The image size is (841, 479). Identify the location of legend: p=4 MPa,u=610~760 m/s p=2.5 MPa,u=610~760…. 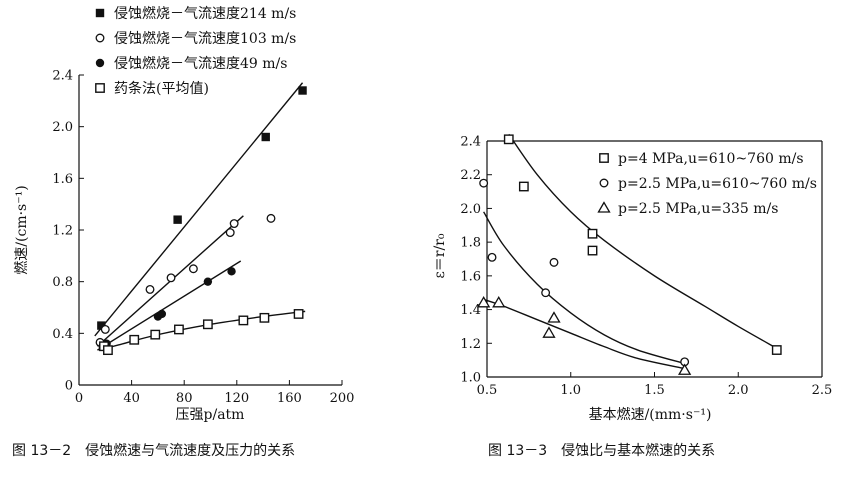
(707, 184).